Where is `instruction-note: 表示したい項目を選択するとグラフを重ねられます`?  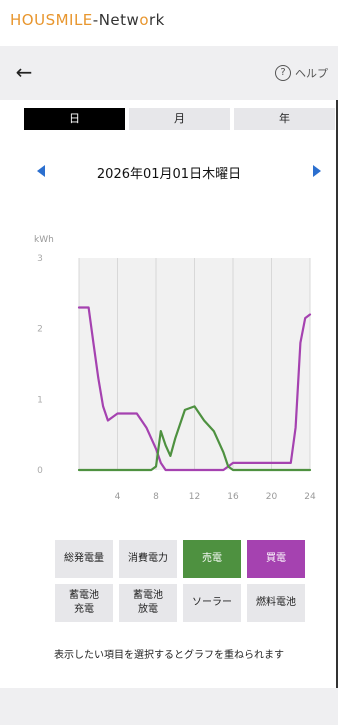
instruction-note: 表示したい項目を選択するとグラフを重ねられます is located at coordinates (169, 655).